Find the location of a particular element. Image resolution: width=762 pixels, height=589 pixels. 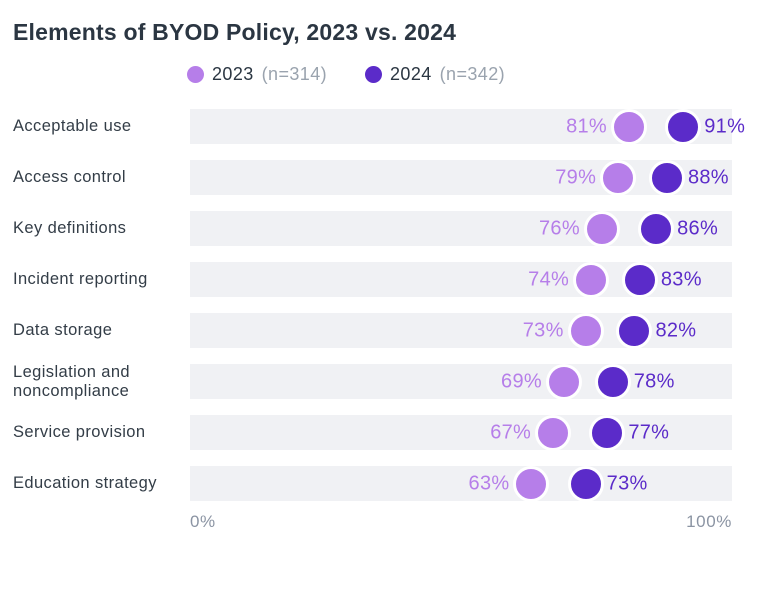

value-label-2024: 88% is located at coordinates (708, 177).